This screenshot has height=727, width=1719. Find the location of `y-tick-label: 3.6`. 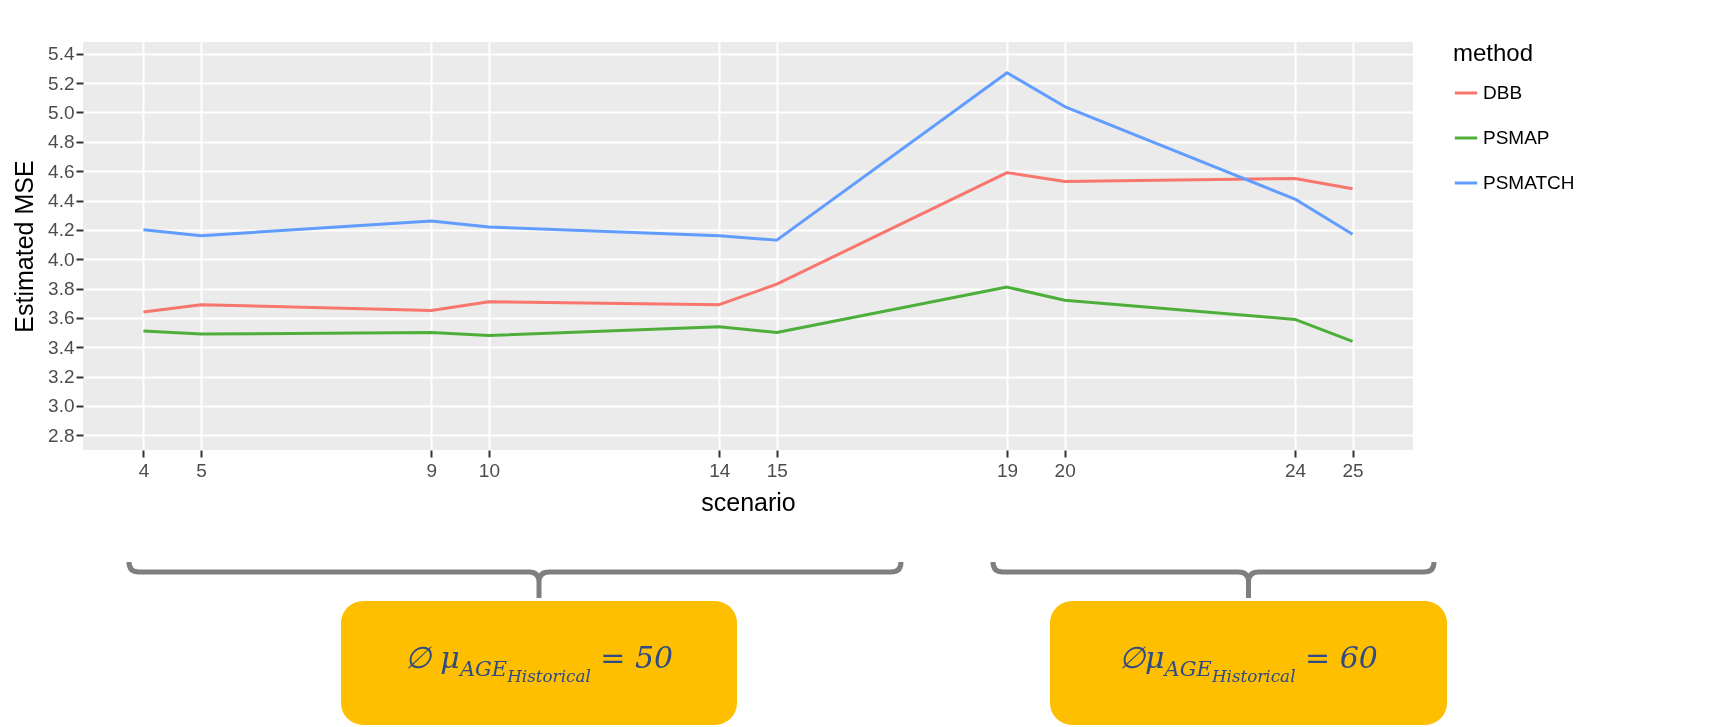

y-tick-label: 3.6 is located at coordinates (61, 318).